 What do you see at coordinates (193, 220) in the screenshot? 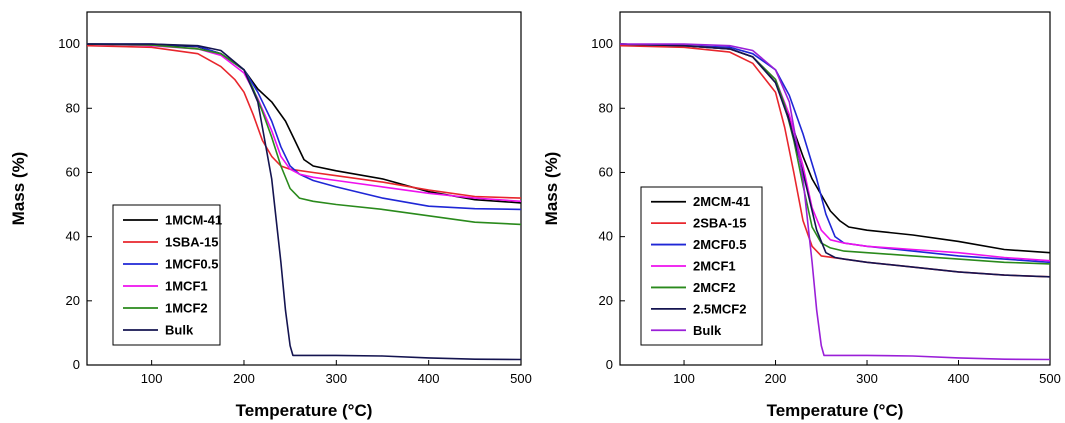
I see `legend-label: 1MCM-41` at bounding box center [193, 220].